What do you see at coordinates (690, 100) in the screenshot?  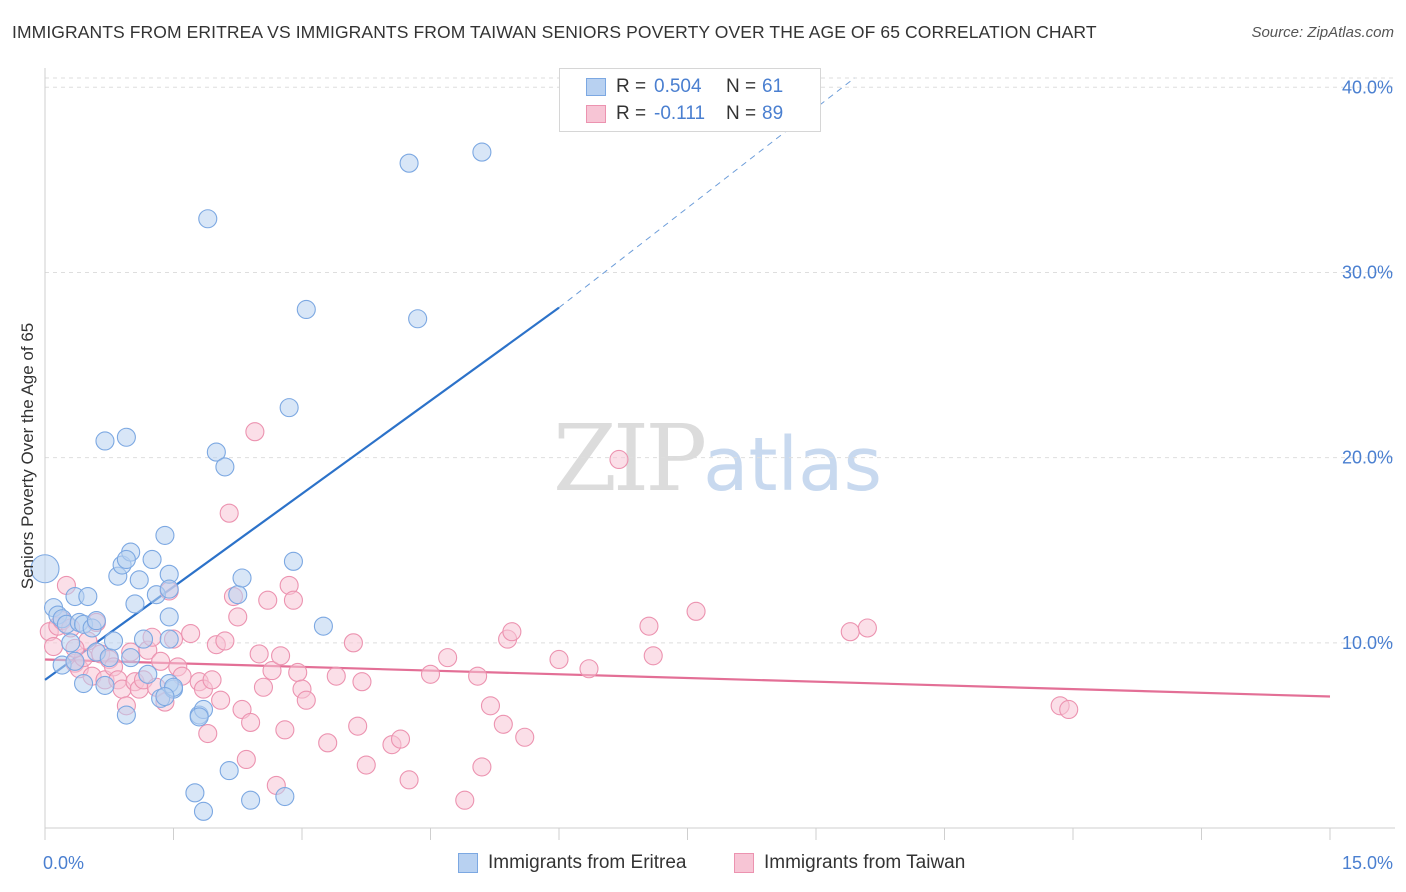 I see `correlation-legend: R = 0.504 N = 61 R = -0.111 N = 89` at bounding box center [690, 100].